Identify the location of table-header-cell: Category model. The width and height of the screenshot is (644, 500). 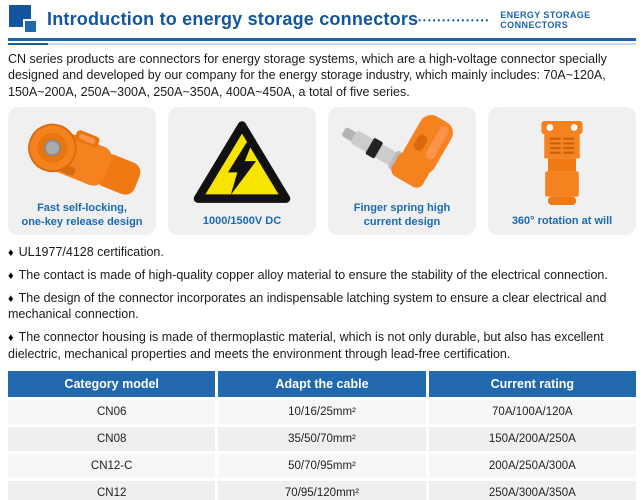
(112, 384).